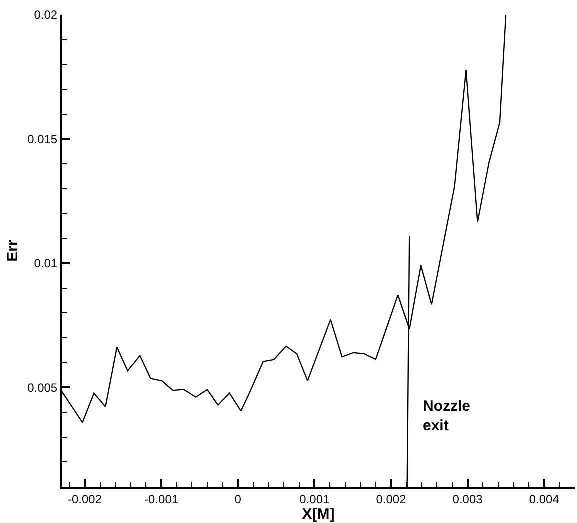  What do you see at coordinates (85, 499) in the screenshot?
I see `x-tick-label: -0.002` at bounding box center [85, 499].